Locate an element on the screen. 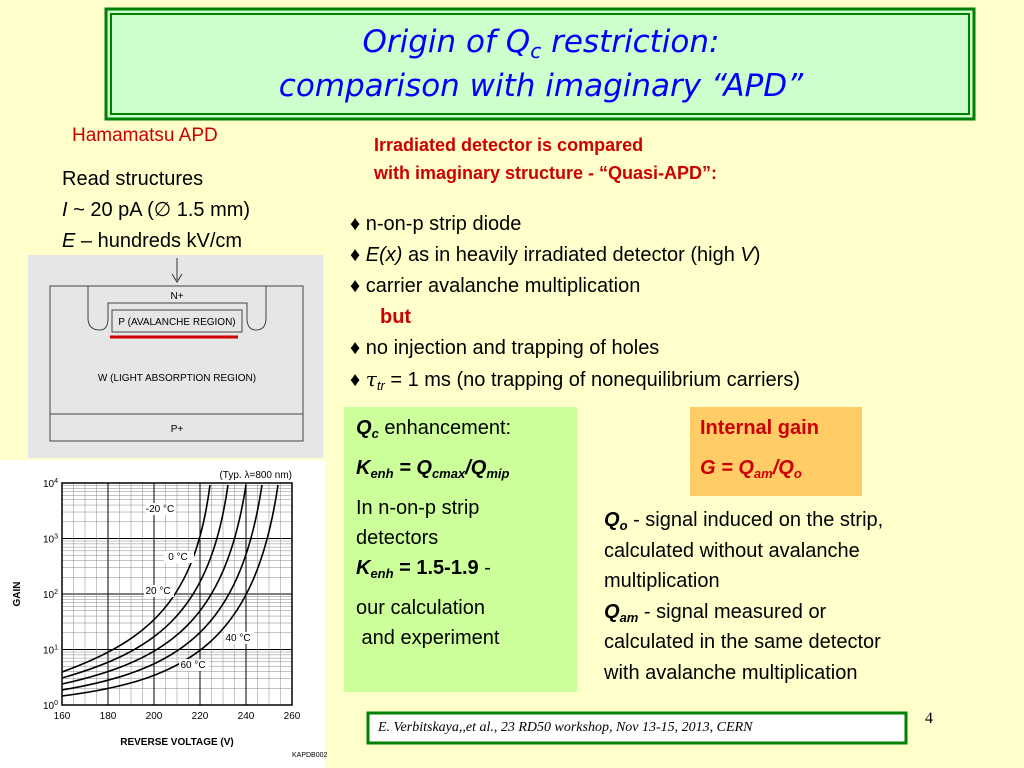 Image resolution: width=1024 pixels, height=768 pixels. line: Qo - signal induced on the strip, is located at coordinates (743, 520).